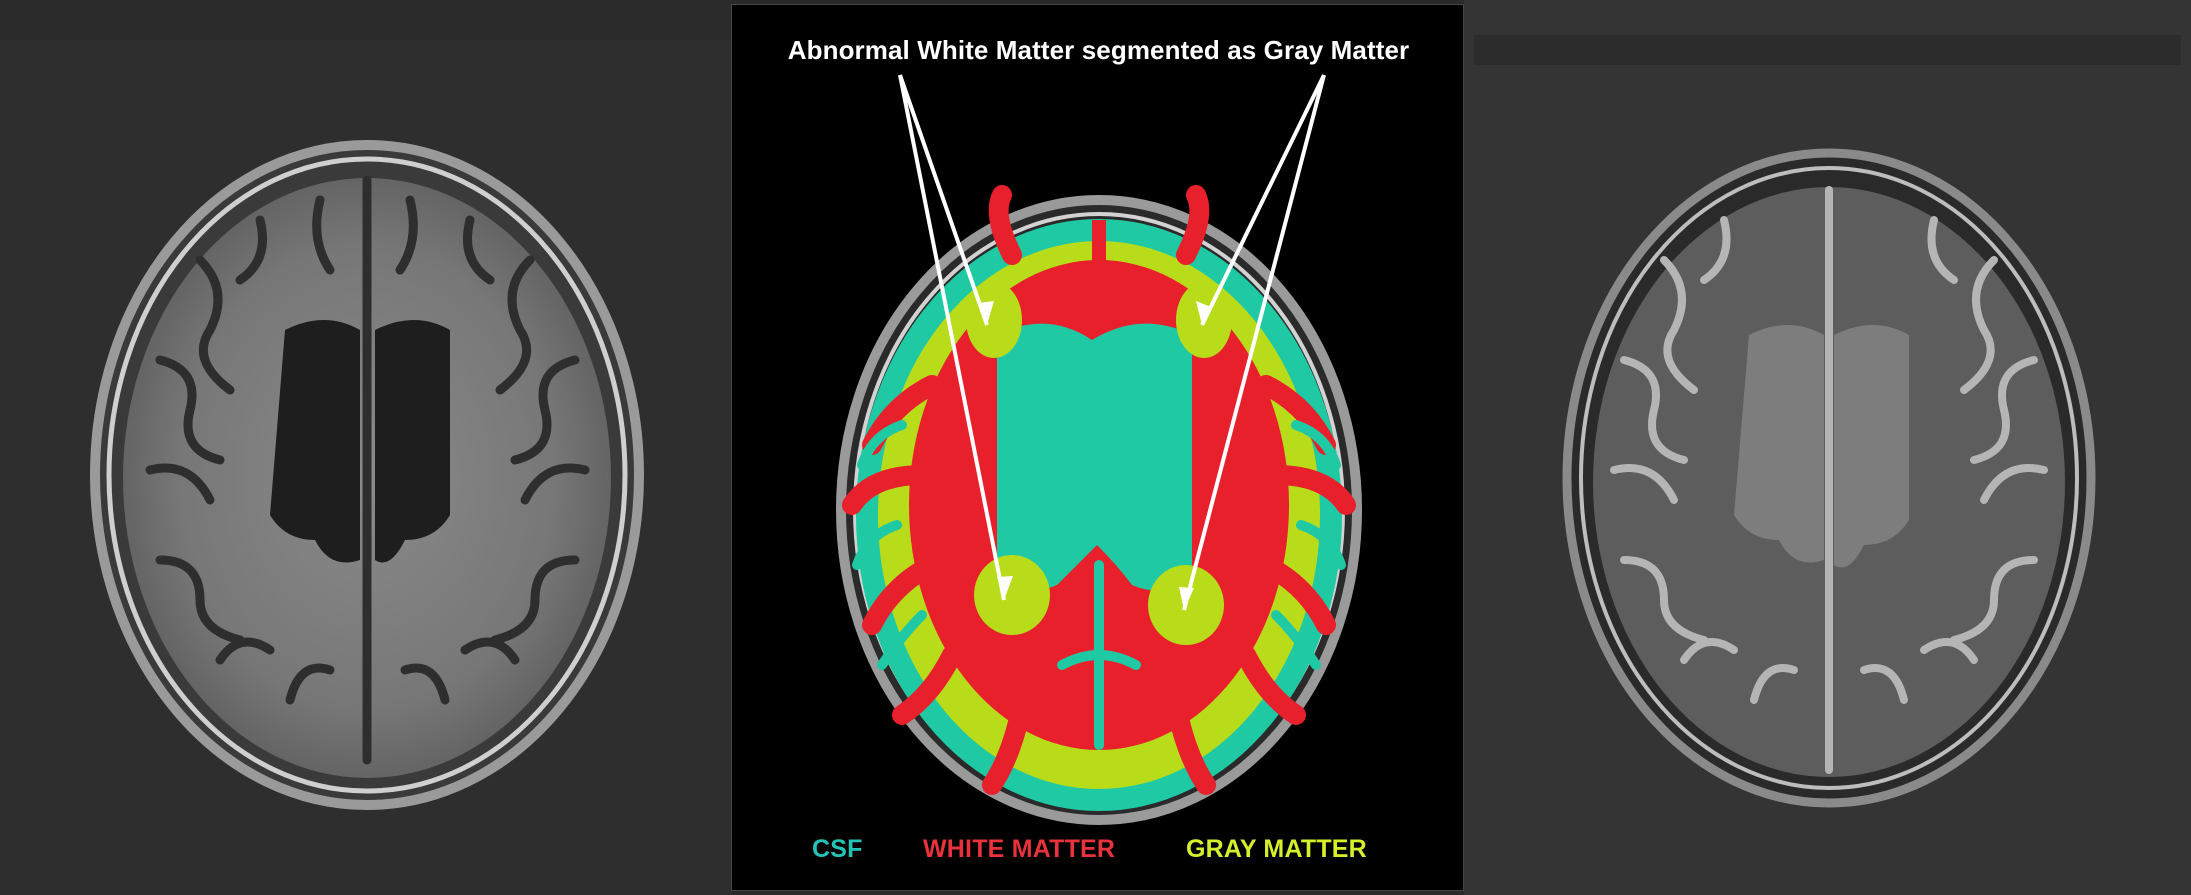  Describe the element at coordinates (365, 20) in the screenshot. I see `top-strip` at that location.